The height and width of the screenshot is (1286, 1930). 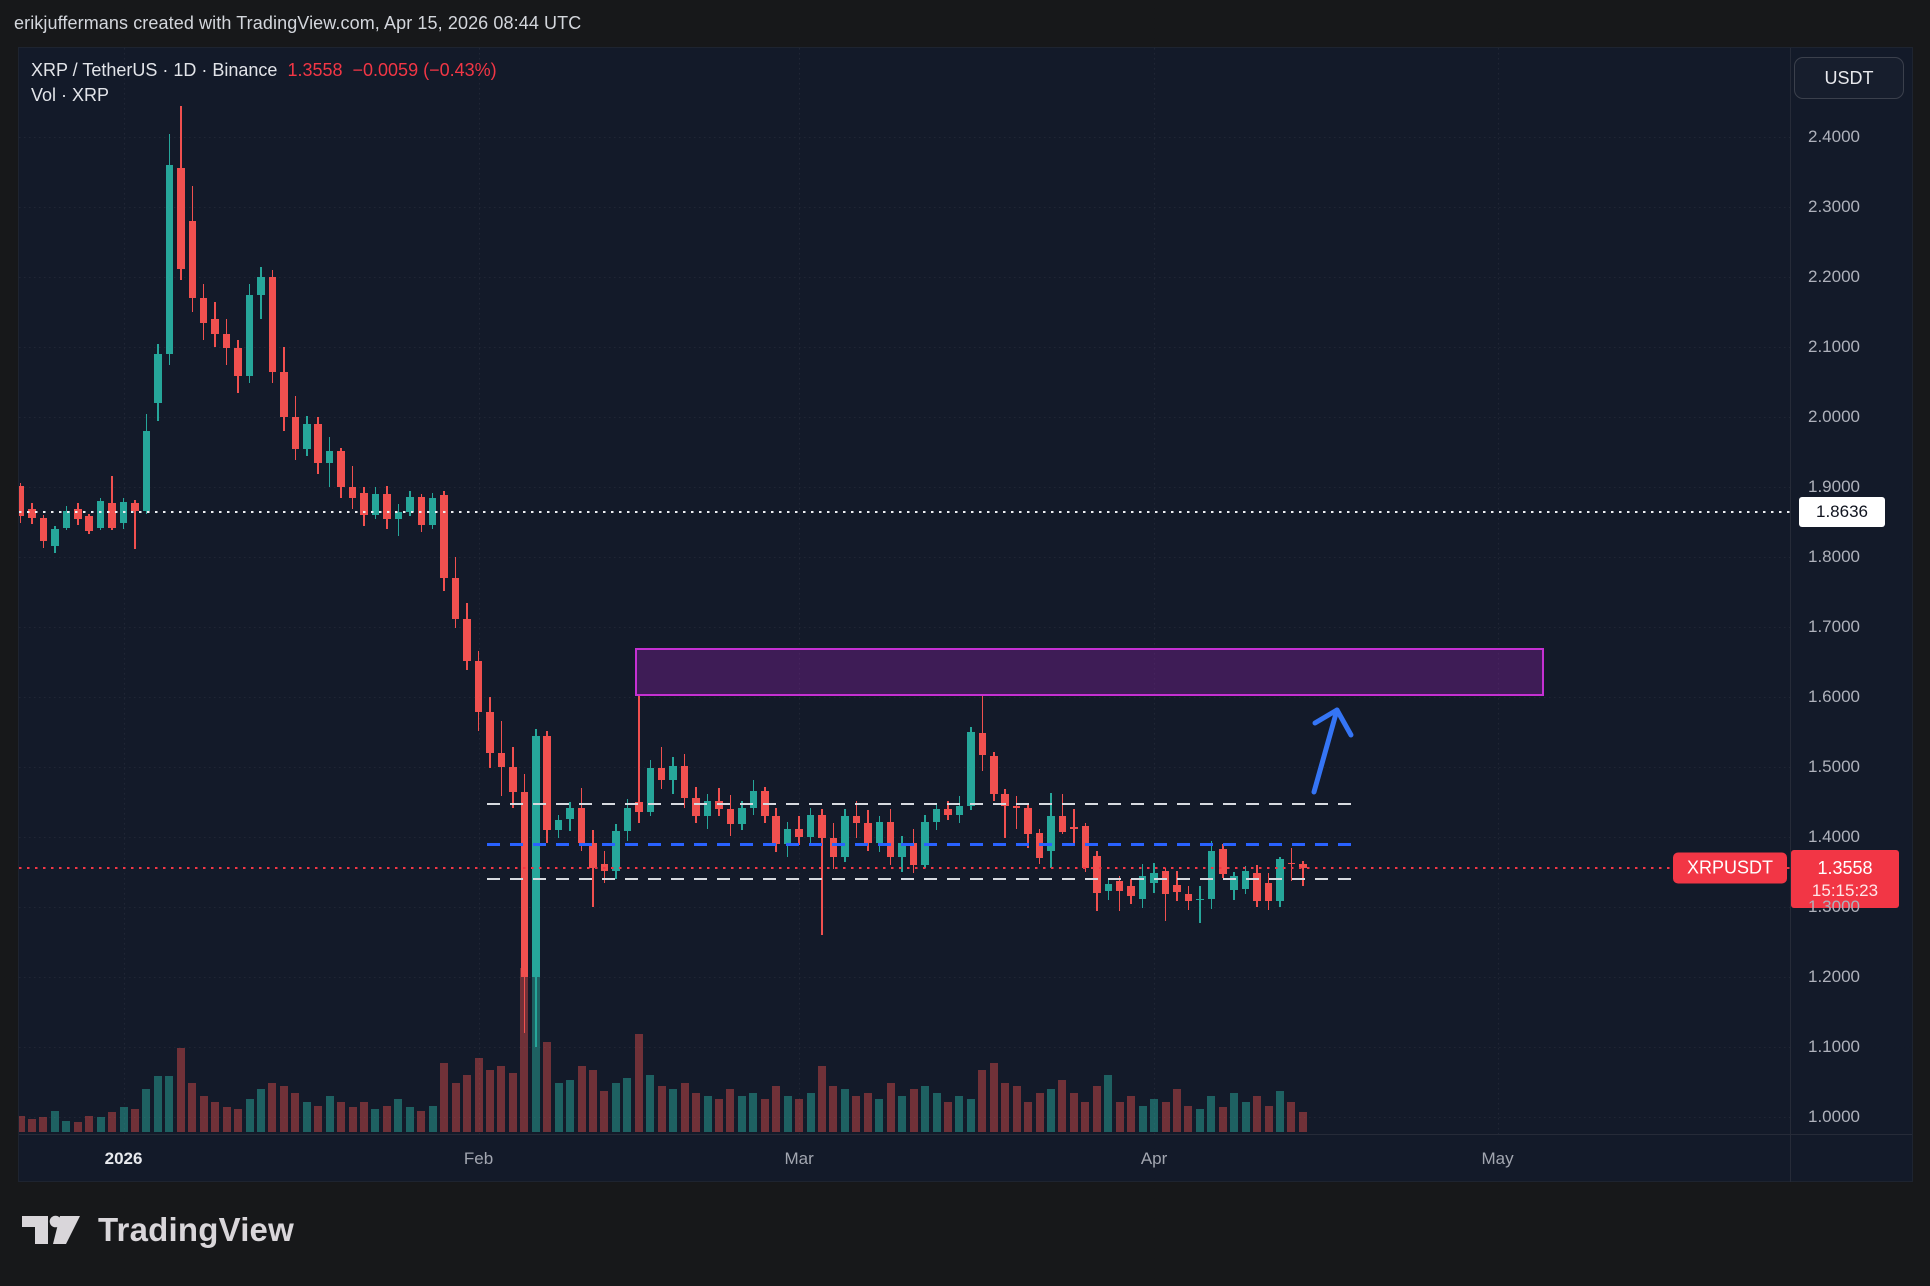 I want to click on legend-volume-text: Vol · XRP, so click(x=70, y=95).